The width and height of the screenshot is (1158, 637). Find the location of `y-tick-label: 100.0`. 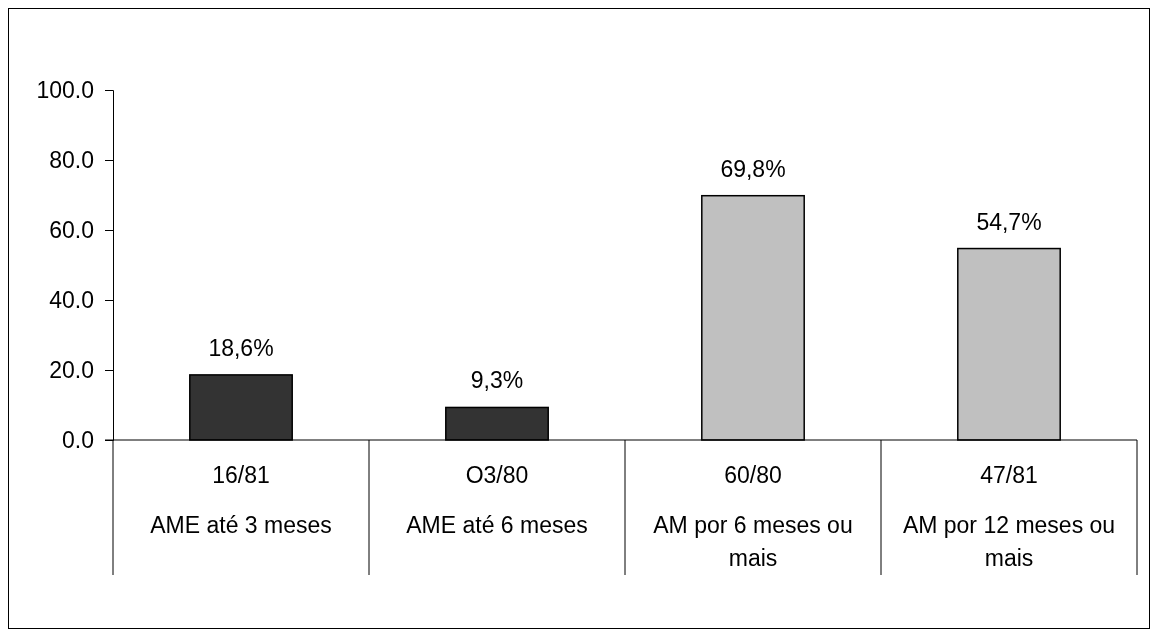

y-tick-label: 100.0 is located at coordinates (65, 89).